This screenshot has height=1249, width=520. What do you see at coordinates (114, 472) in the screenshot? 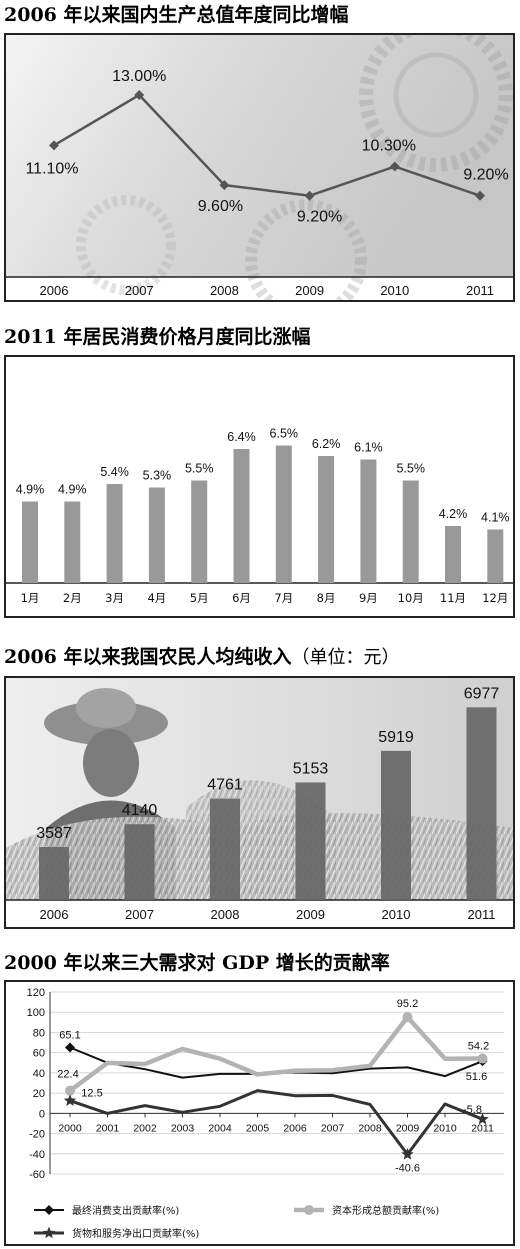
I see `cpi-data-label: 5.4%` at bounding box center [114, 472].